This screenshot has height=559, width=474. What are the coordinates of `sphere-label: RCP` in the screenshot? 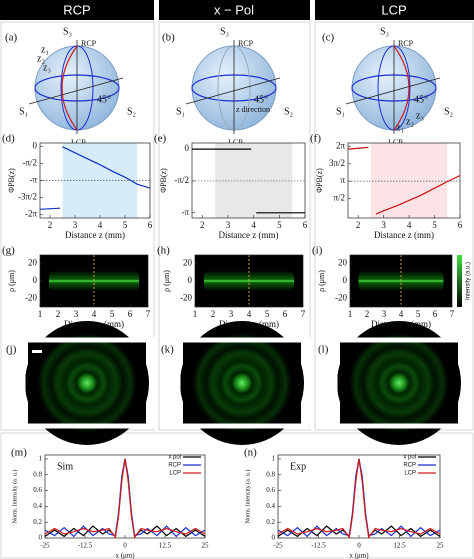 It's located at (89, 43).